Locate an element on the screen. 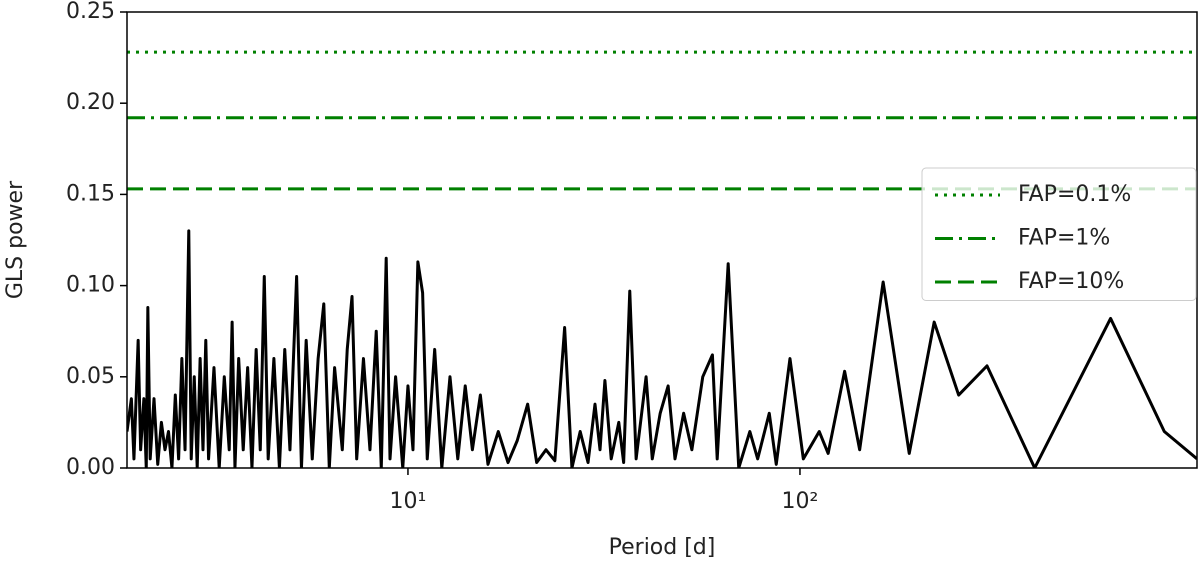 Image resolution: width=1200 pixels, height=565 pixels. legend-label: FAP=1% is located at coordinates (1064, 238).